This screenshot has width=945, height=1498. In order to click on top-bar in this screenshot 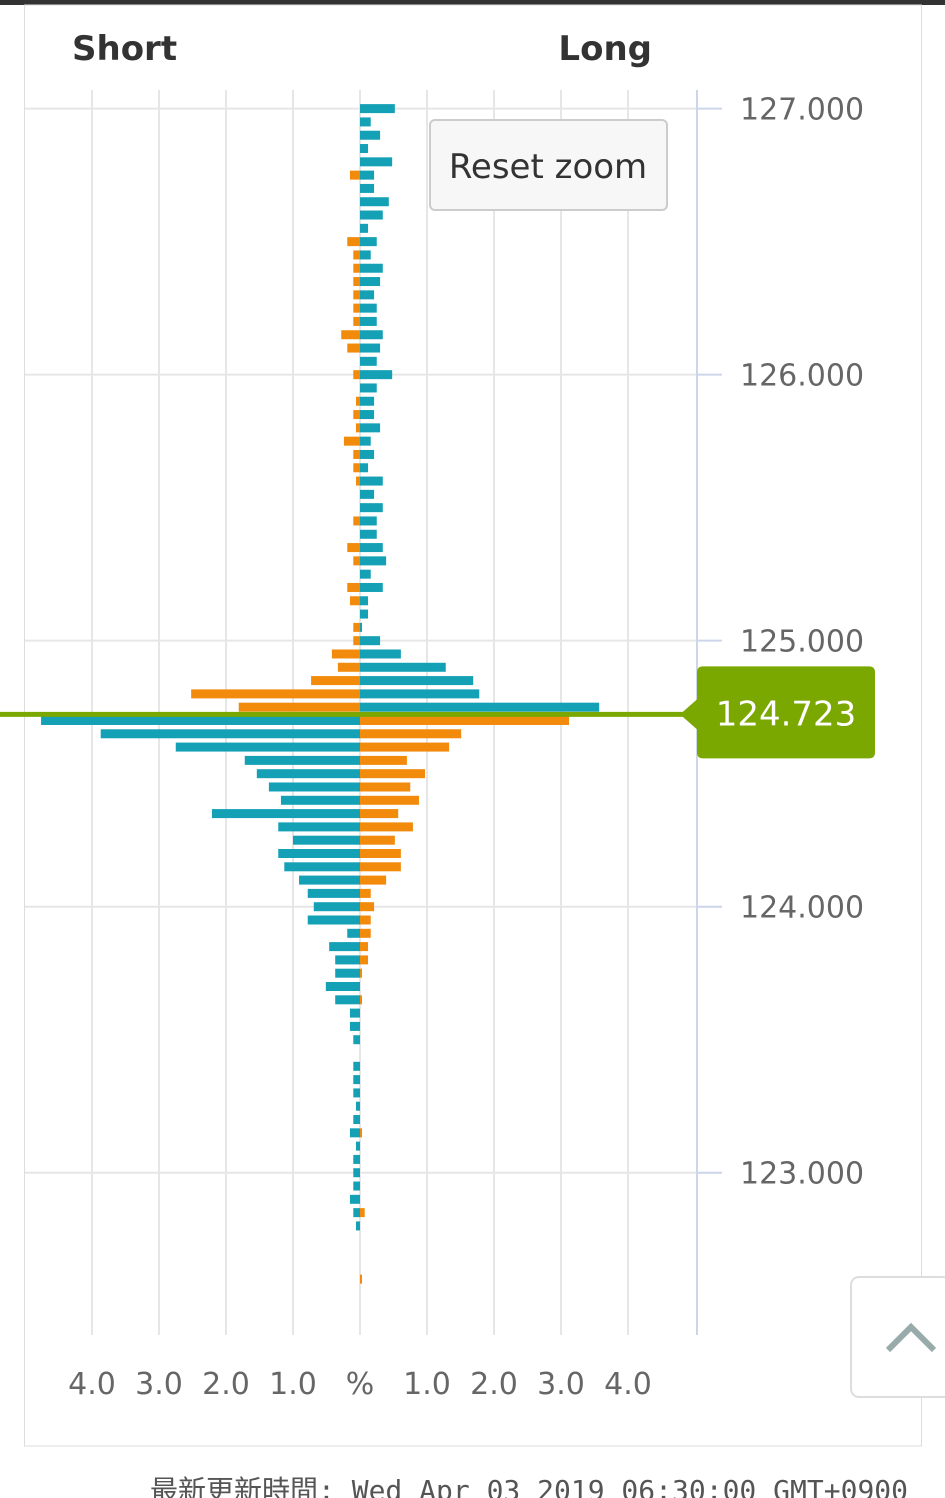, I will do `click(472, 2)`.